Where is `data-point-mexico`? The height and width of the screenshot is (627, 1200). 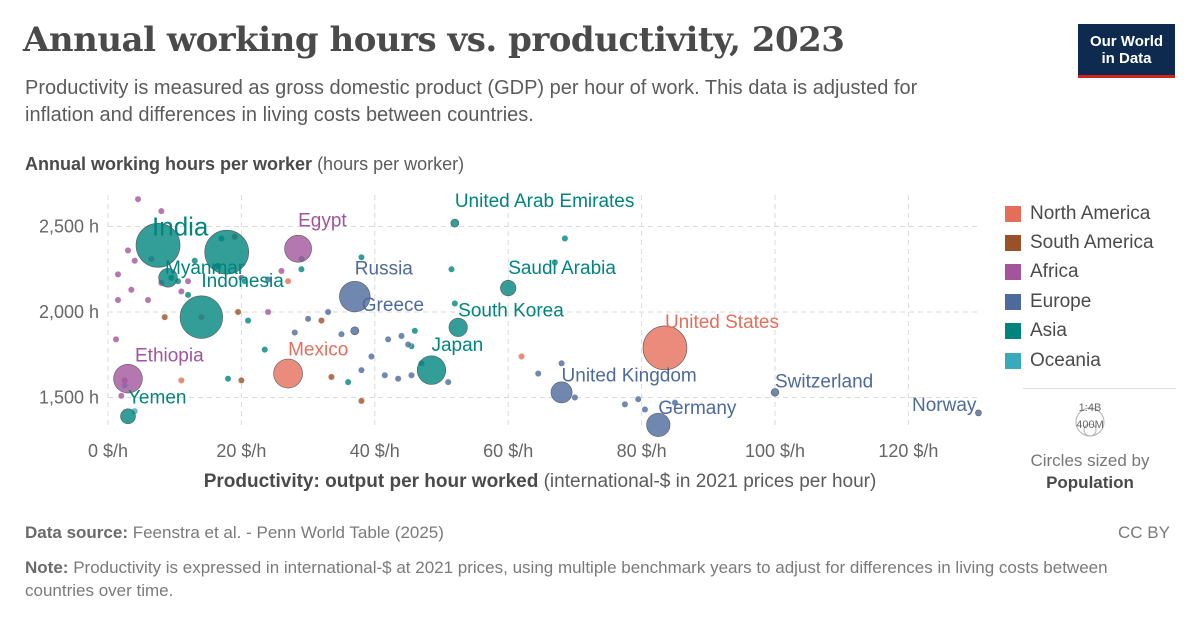 data-point-mexico is located at coordinates (288, 373).